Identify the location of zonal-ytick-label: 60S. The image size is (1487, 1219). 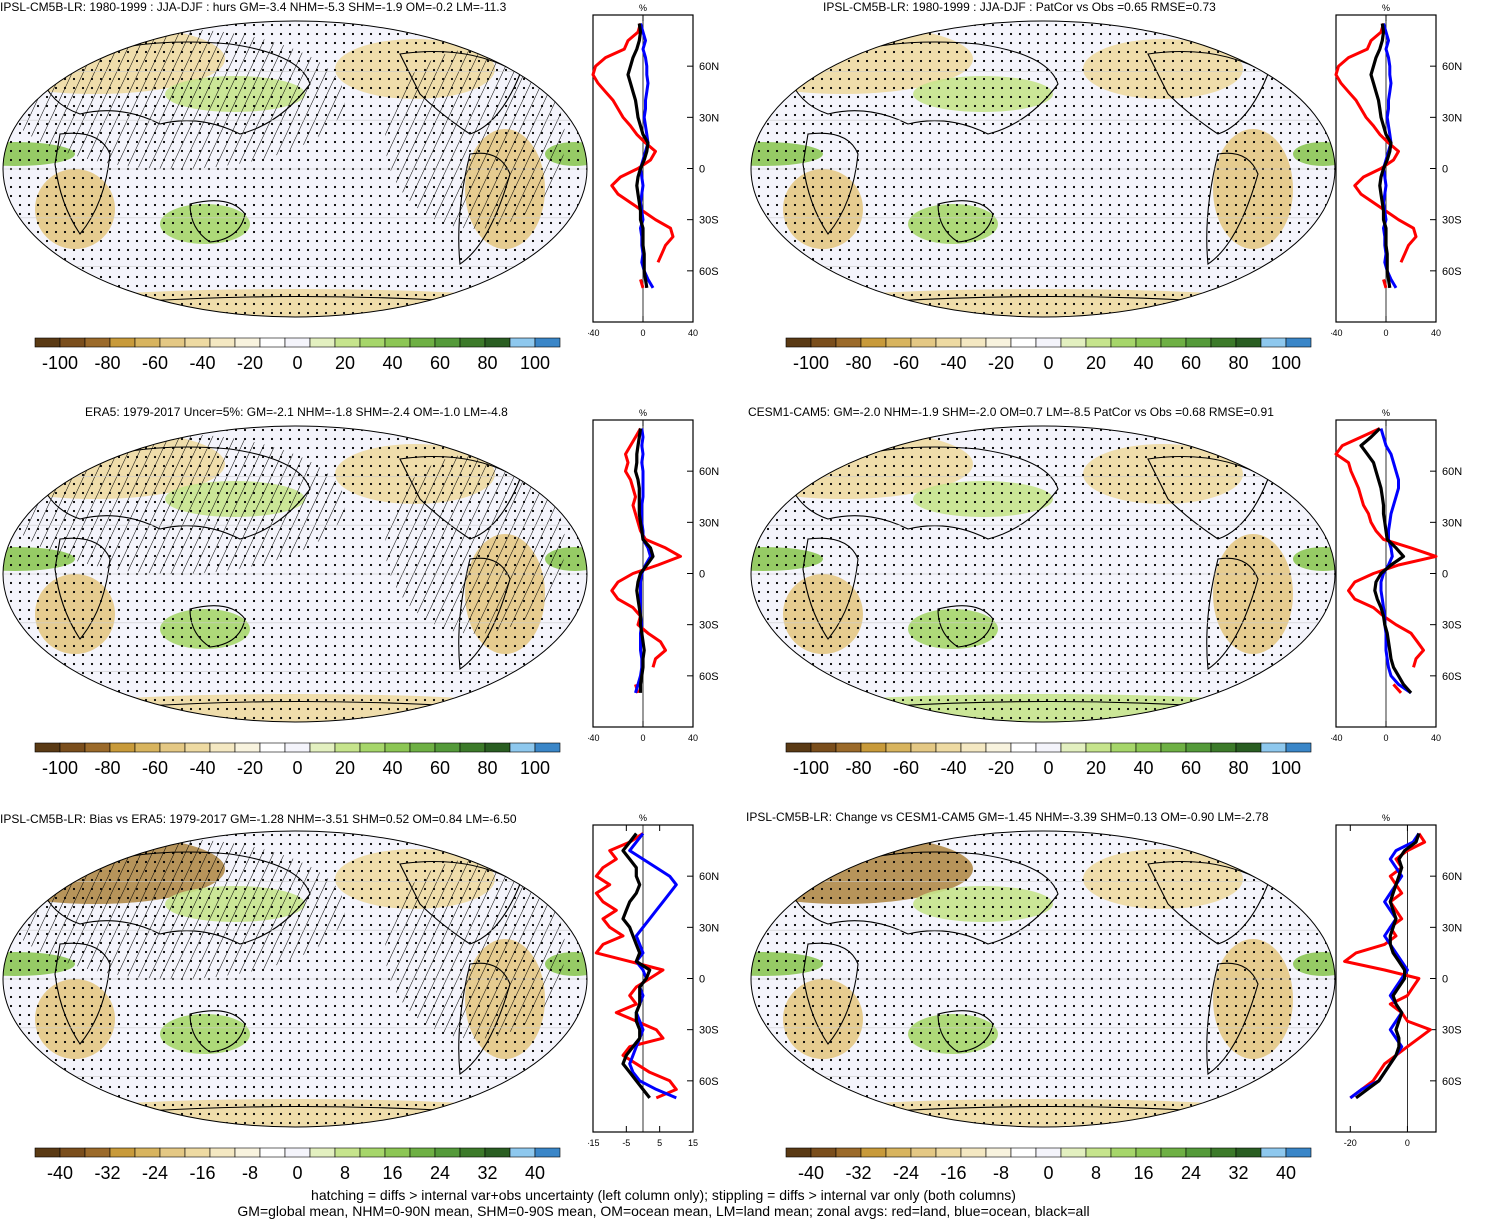
(1452, 272).